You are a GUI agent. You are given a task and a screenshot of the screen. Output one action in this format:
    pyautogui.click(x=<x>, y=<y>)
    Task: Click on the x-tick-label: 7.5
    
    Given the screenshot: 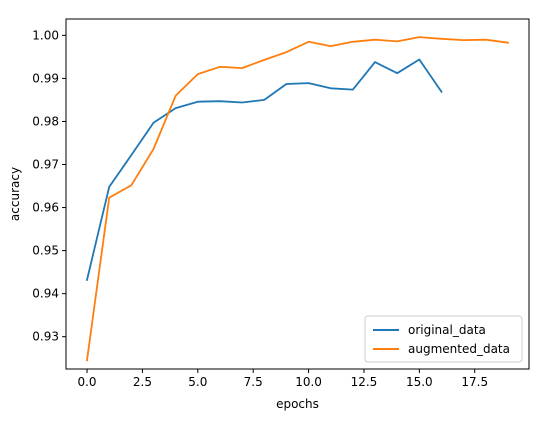 What is the action you would take?
    pyautogui.click(x=253, y=382)
    